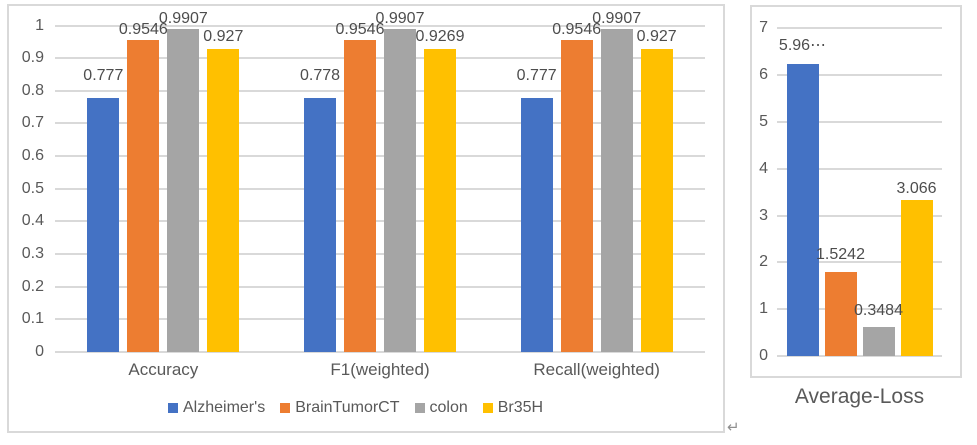 The image size is (977, 445). I want to click on y-axis-tick-label: 0.6, so click(32, 156).